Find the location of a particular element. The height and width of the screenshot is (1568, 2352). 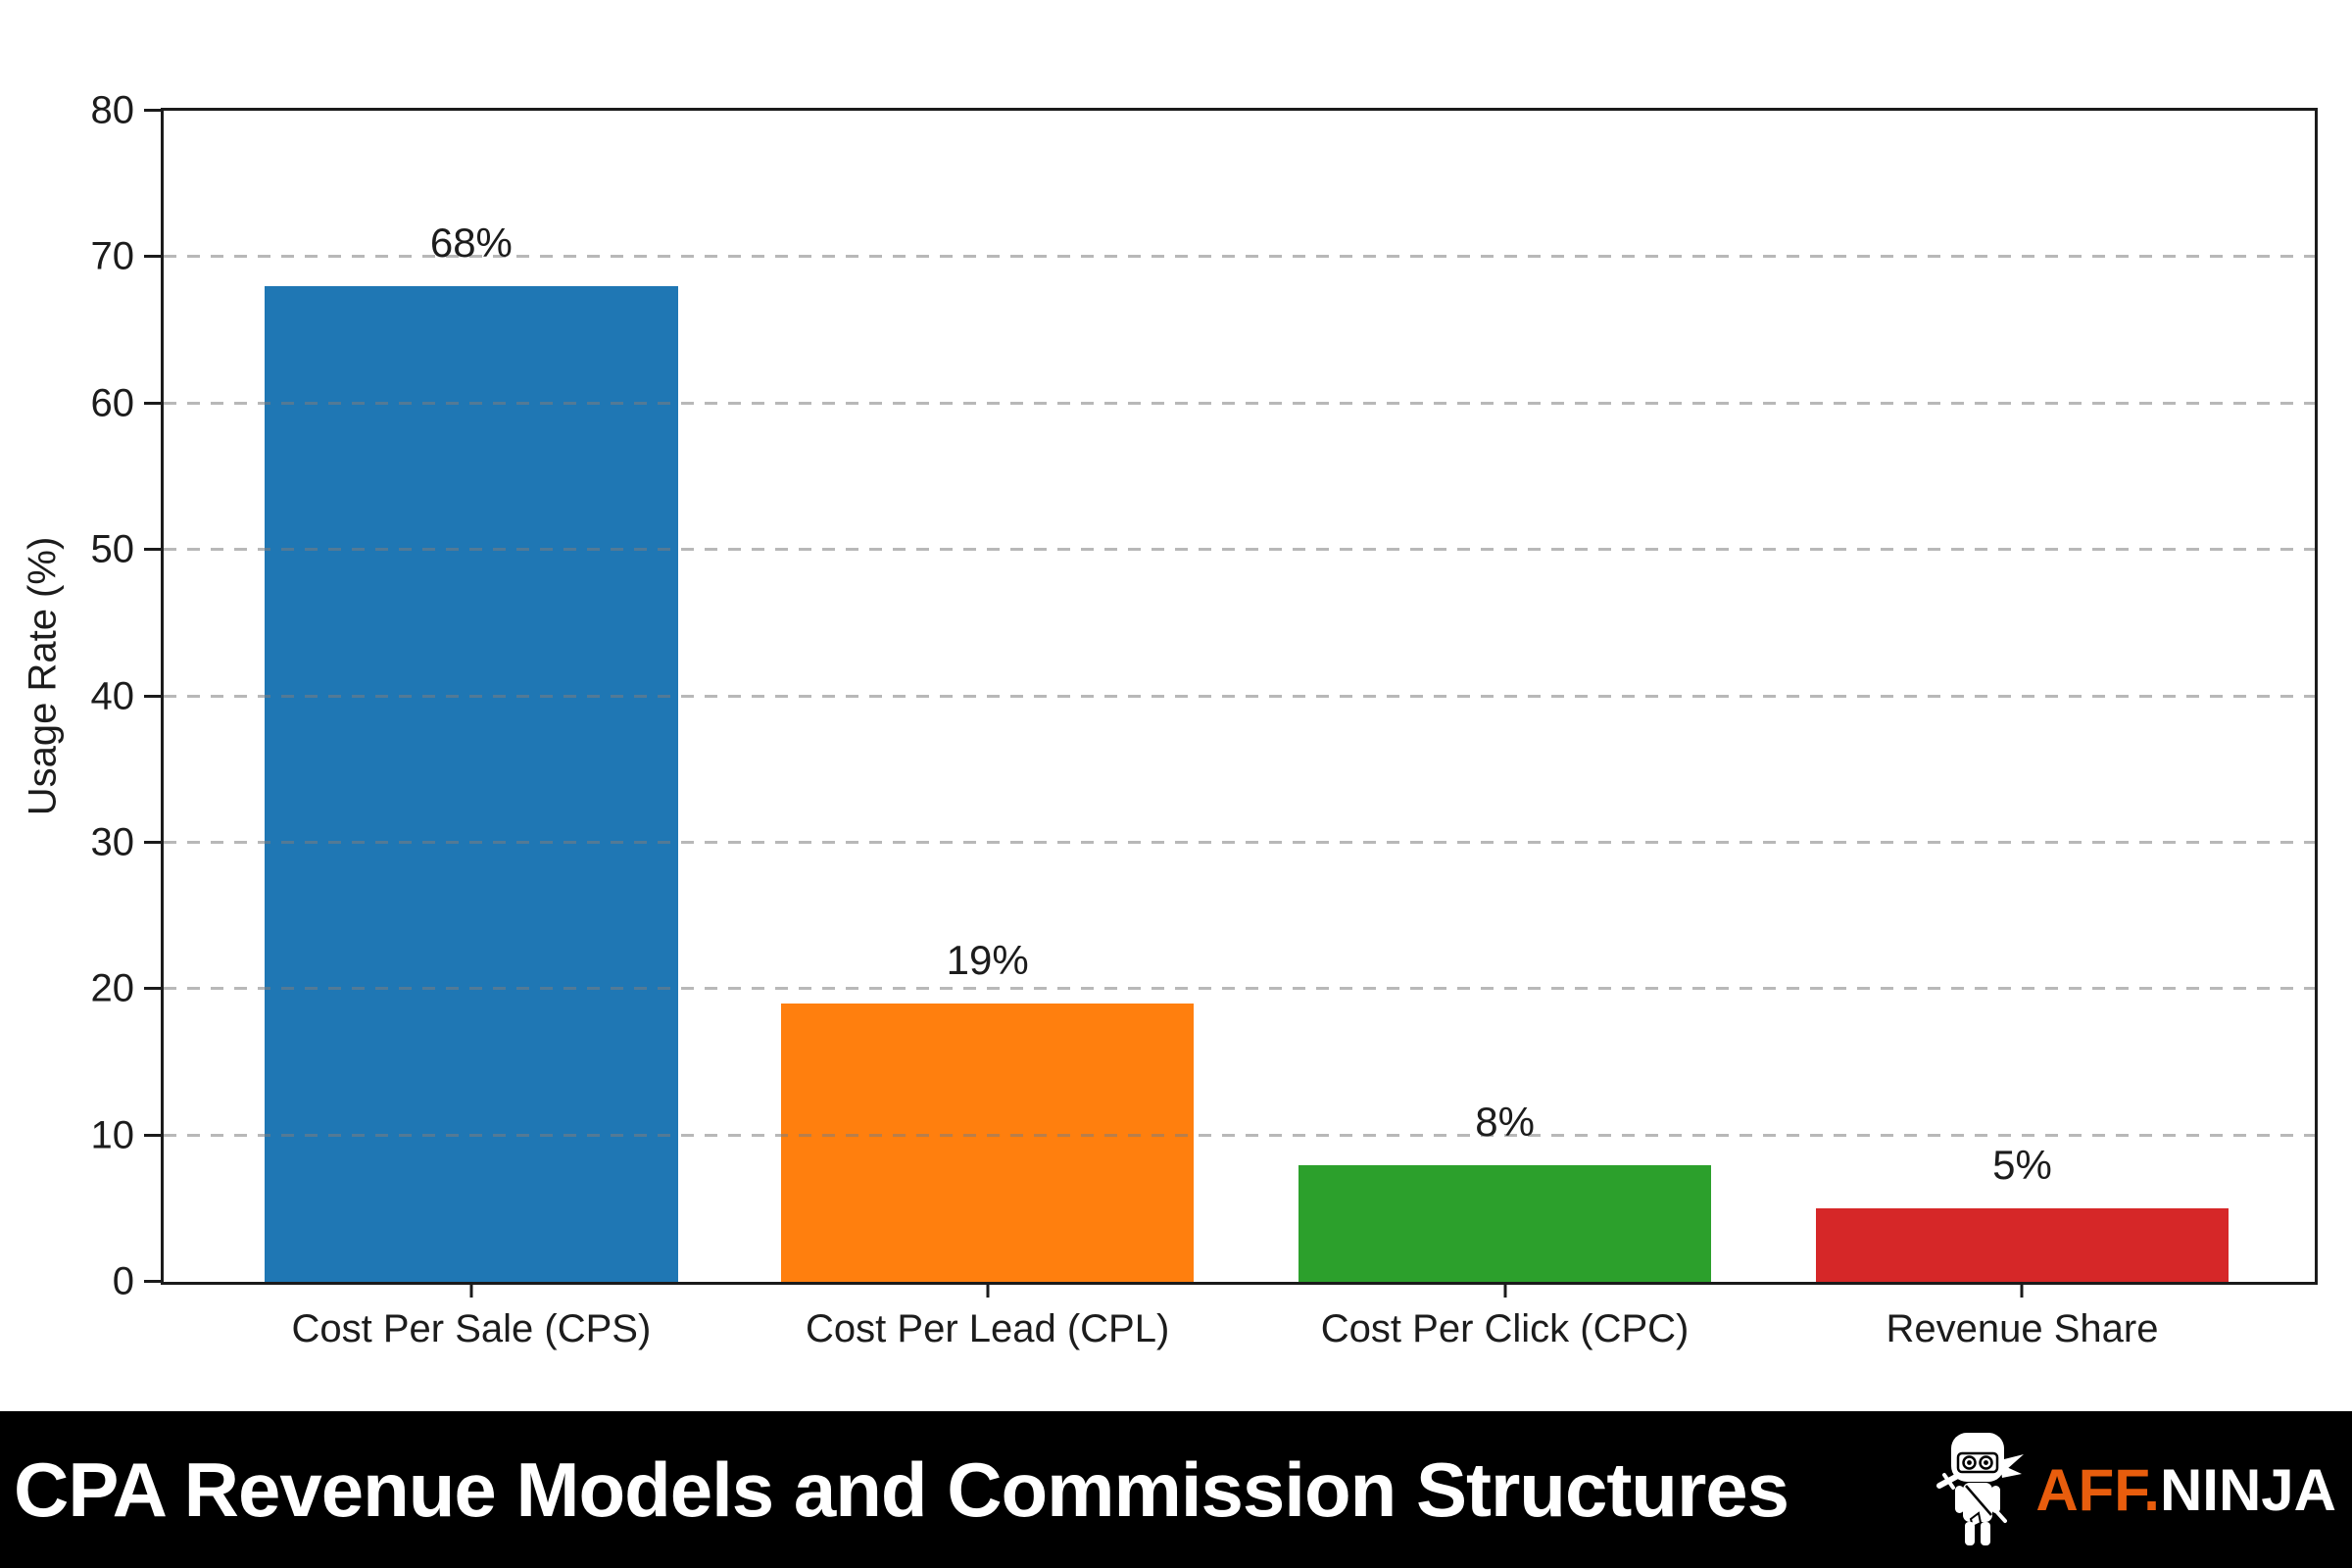

y-tick-label-10: 10 is located at coordinates (112, 1135).